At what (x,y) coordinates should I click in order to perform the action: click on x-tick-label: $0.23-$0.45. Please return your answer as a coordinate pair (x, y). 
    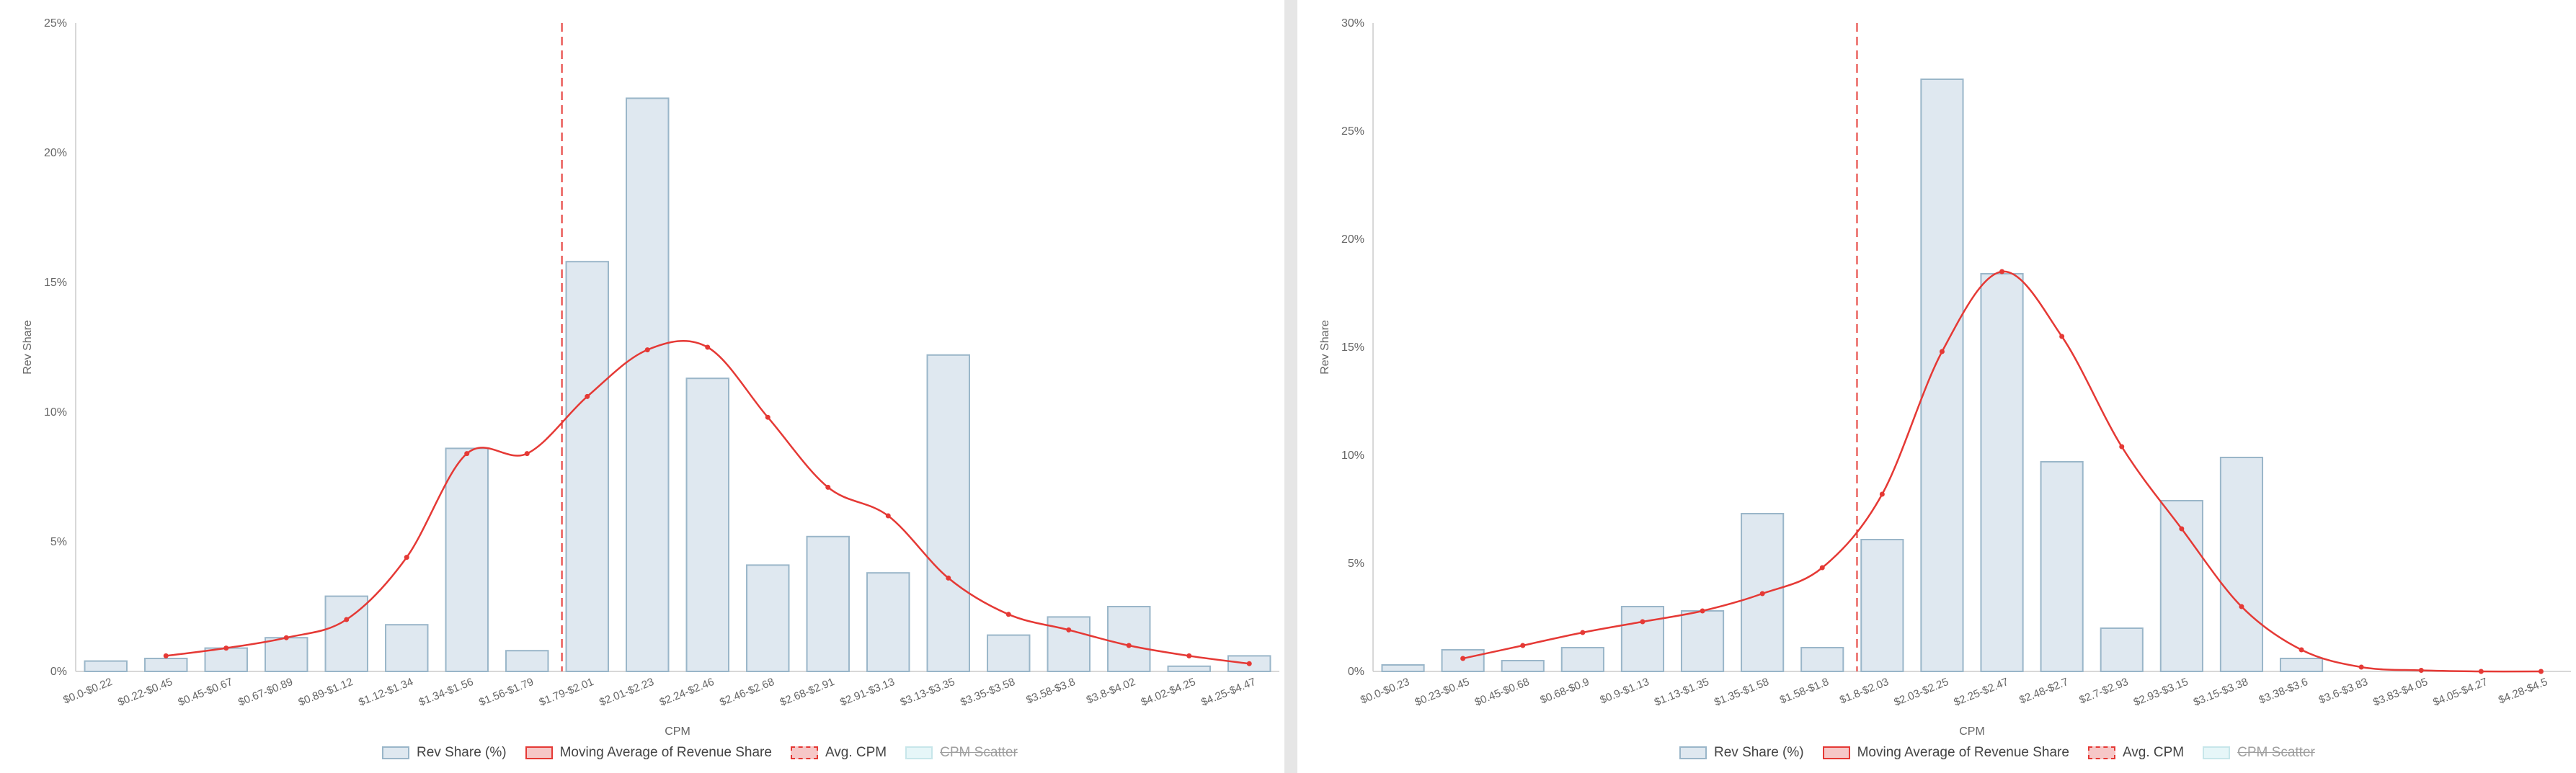
    Looking at the image, I should click on (1442, 693).